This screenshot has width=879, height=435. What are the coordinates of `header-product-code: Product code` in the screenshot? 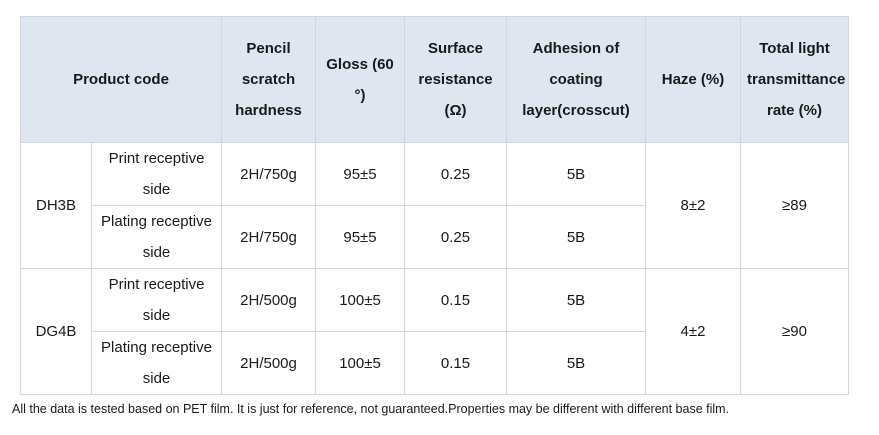 It's located at (121, 79).